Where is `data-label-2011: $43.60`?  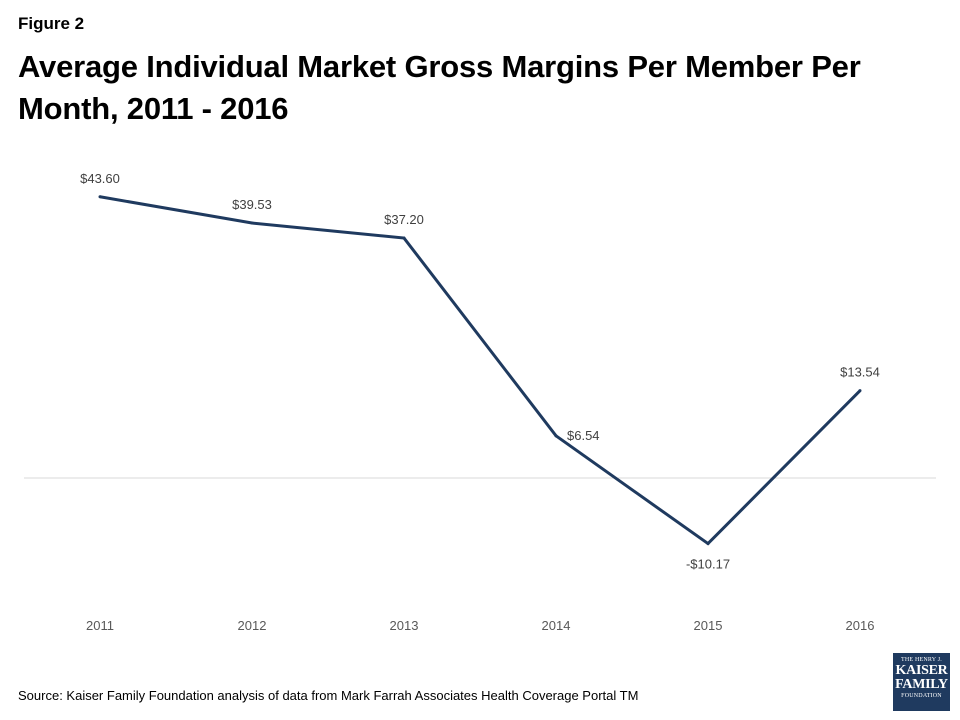
data-label-2011: $43.60 is located at coordinates (100, 178).